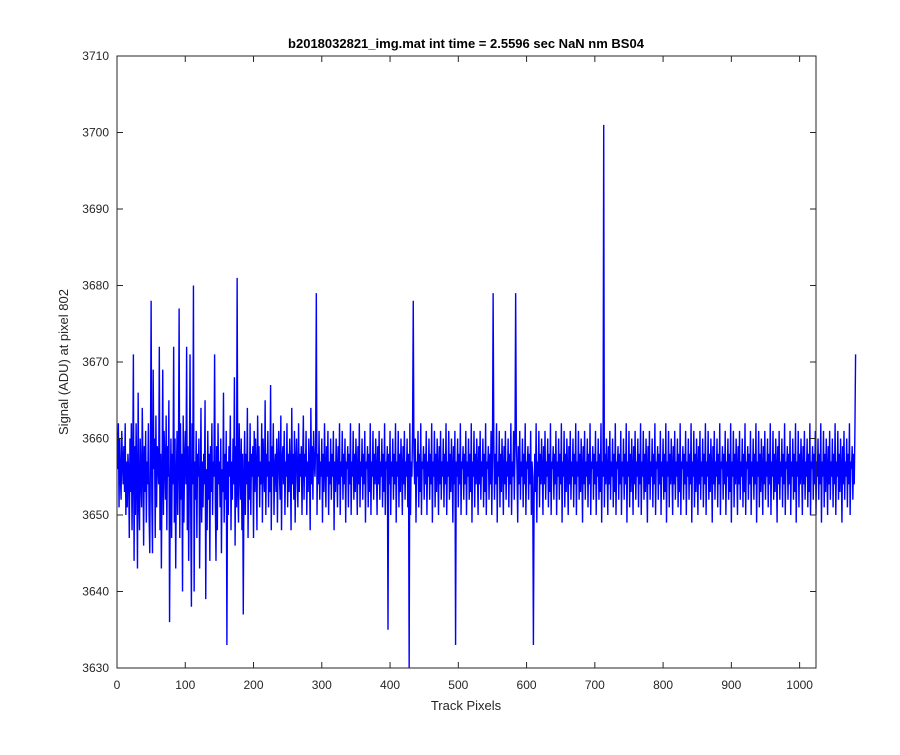 Image resolution: width=900 pixels, height=755 pixels. What do you see at coordinates (63, 362) in the screenshot?
I see `y-axis-label: Signal (ADU) at pixel 802` at bounding box center [63, 362].